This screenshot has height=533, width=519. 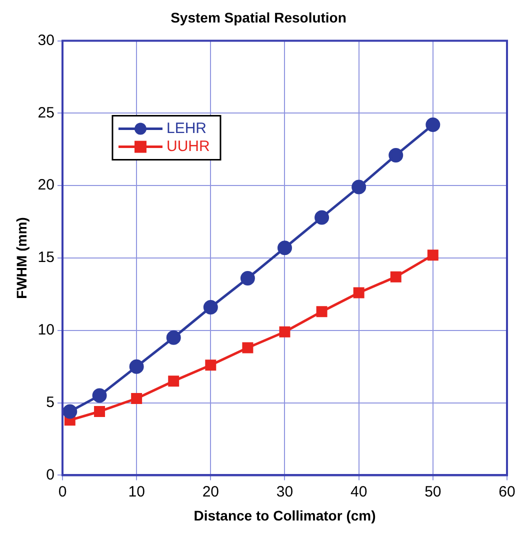 I want to click on legend-label: UUHR, so click(x=188, y=146).